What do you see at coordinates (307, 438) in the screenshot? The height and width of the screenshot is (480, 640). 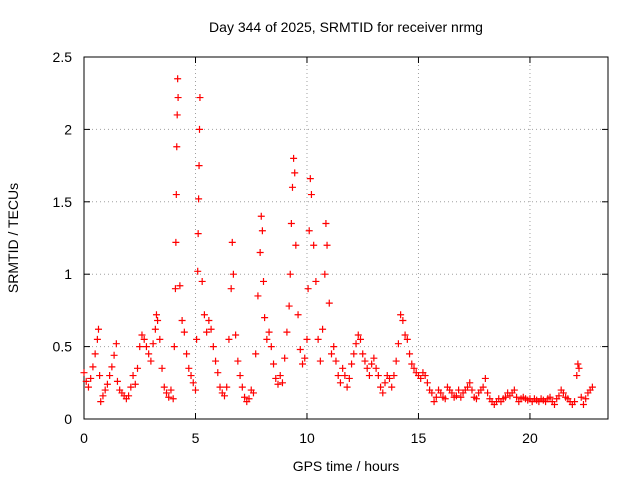 I see `x-tick-label: 10` at bounding box center [307, 438].